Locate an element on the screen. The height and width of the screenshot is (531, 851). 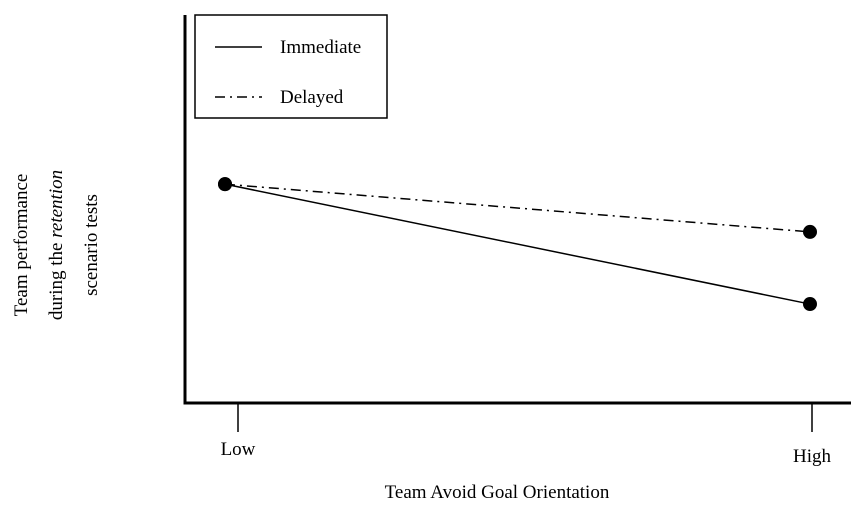
y-label-part: during the is located at coordinates (56, 282).